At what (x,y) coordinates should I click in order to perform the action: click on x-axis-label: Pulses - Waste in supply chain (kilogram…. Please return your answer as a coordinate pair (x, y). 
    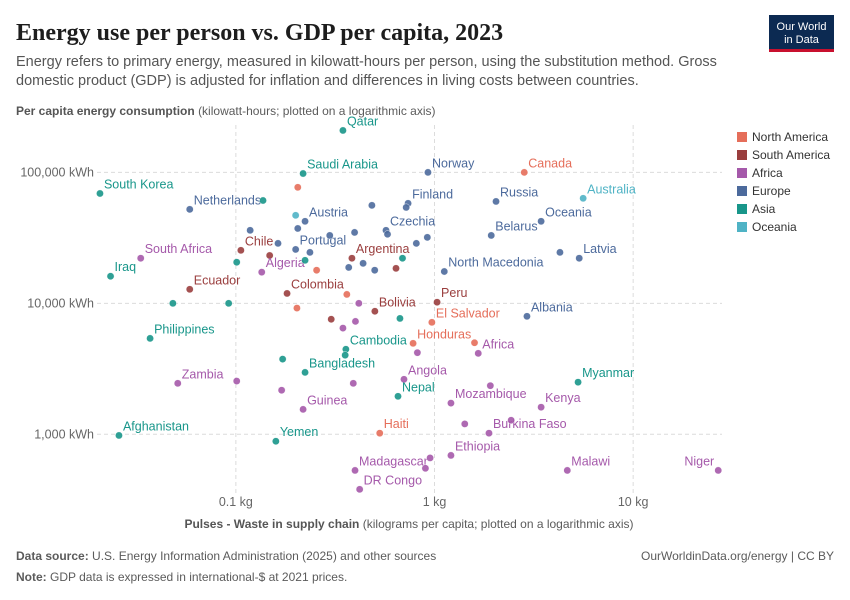
    Looking at the image, I should click on (408, 524).